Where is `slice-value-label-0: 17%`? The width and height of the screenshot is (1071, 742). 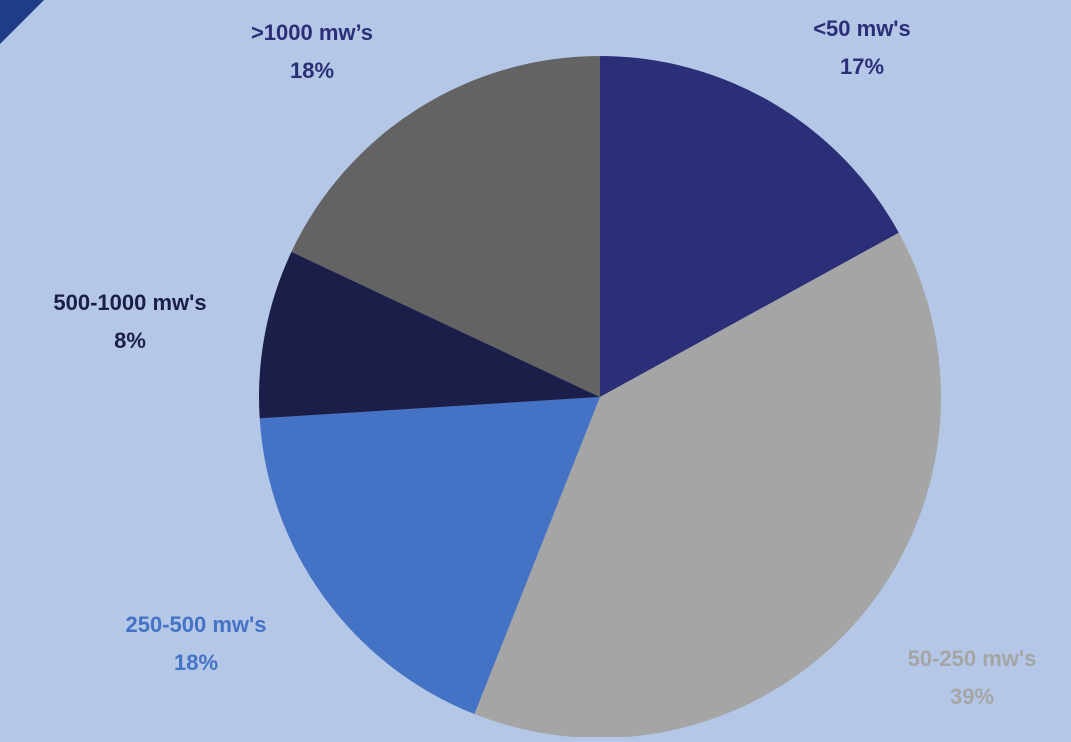
slice-value-label-0: 17% is located at coordinates (862, 66).